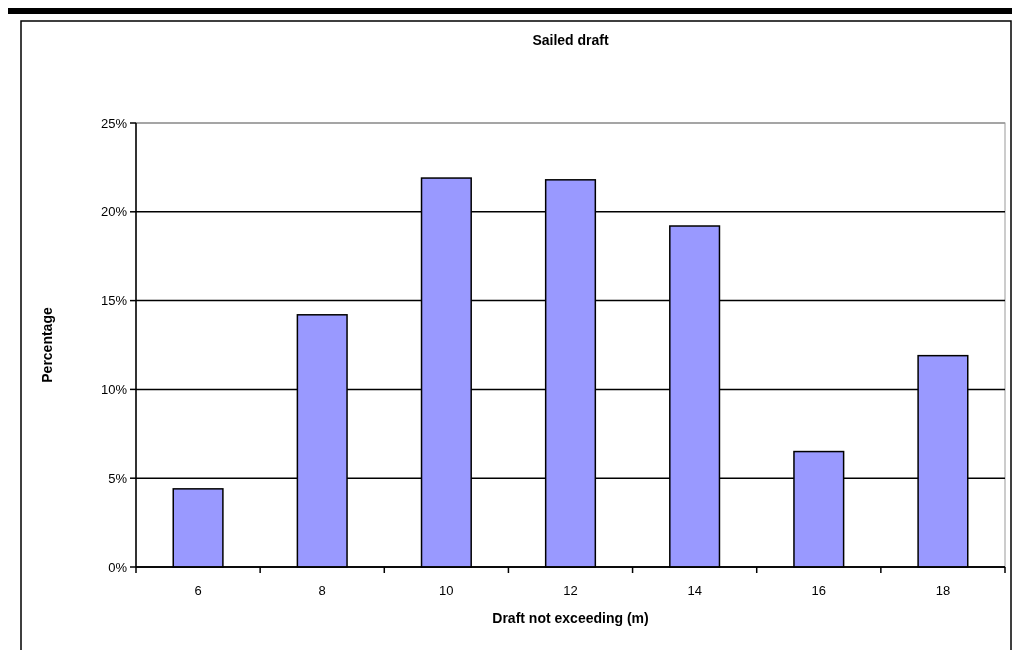 This screenshot has height=658, width=1020. What do you see at coordinates (114, 123) in the screenshot?
I see `y-tick-label: 25%` at bounding box center [114, 123].